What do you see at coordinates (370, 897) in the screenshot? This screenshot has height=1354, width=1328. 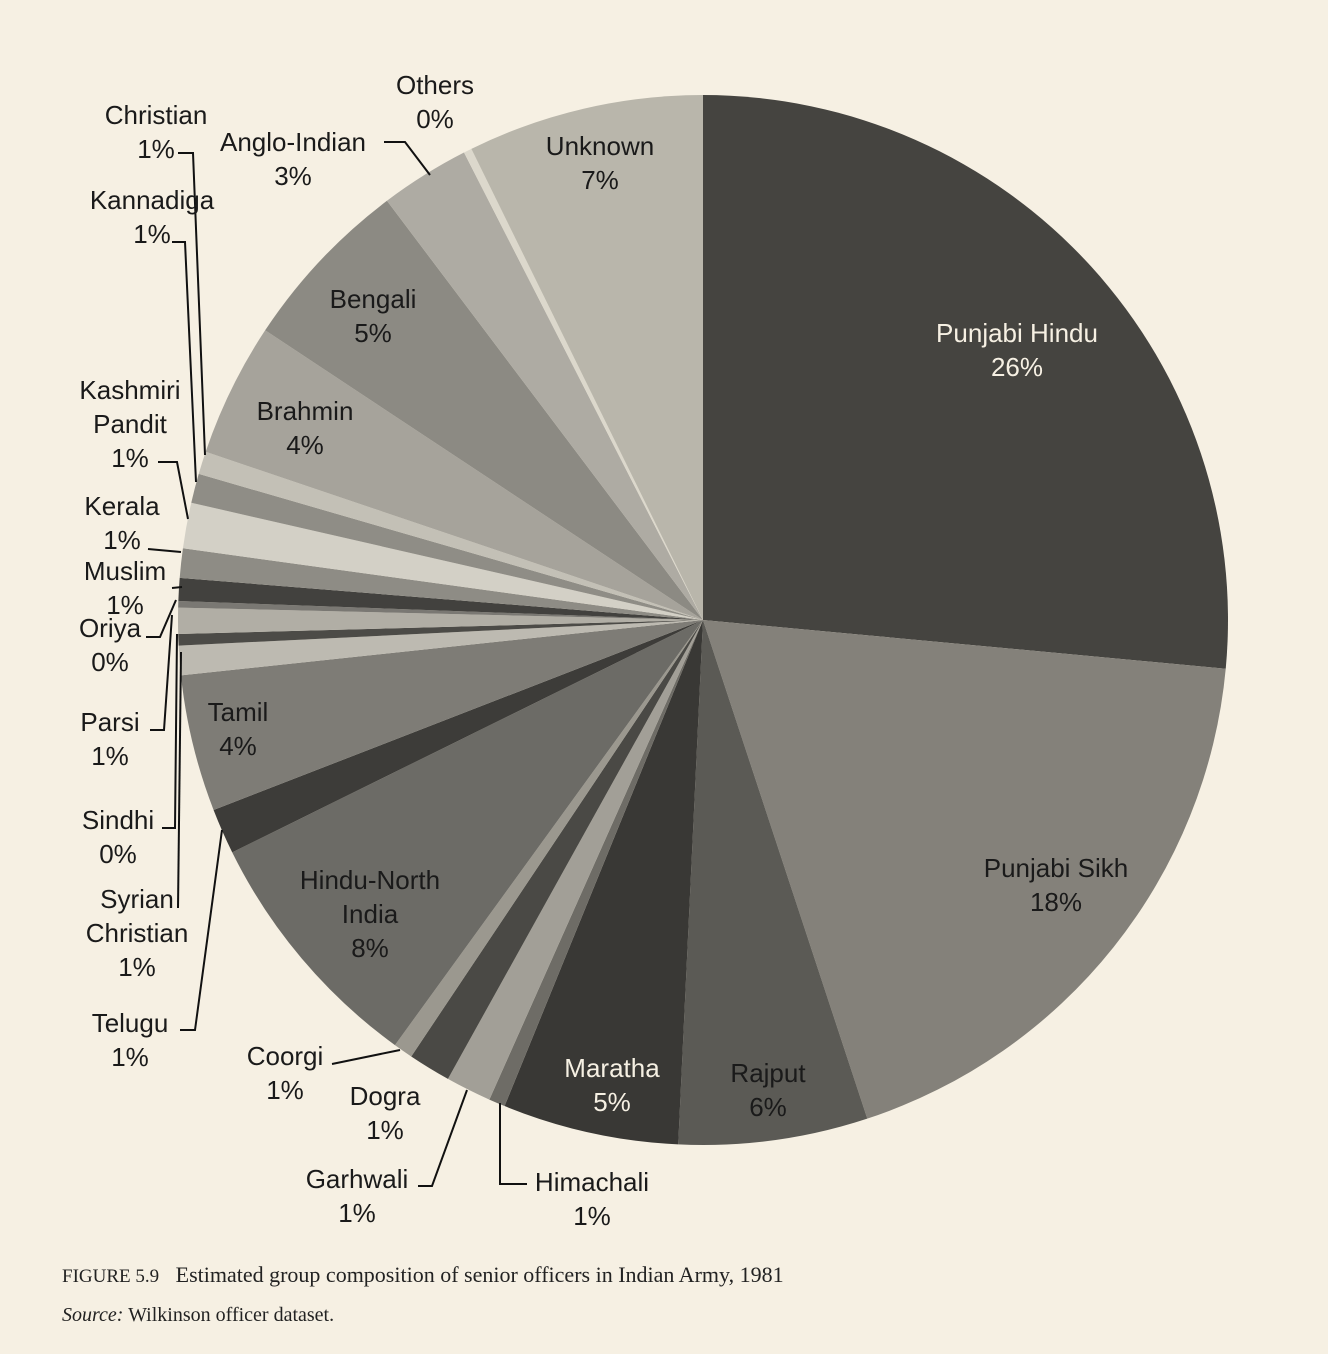 I see `category-label: Hindu-North India` at bounding box center [370, 897].